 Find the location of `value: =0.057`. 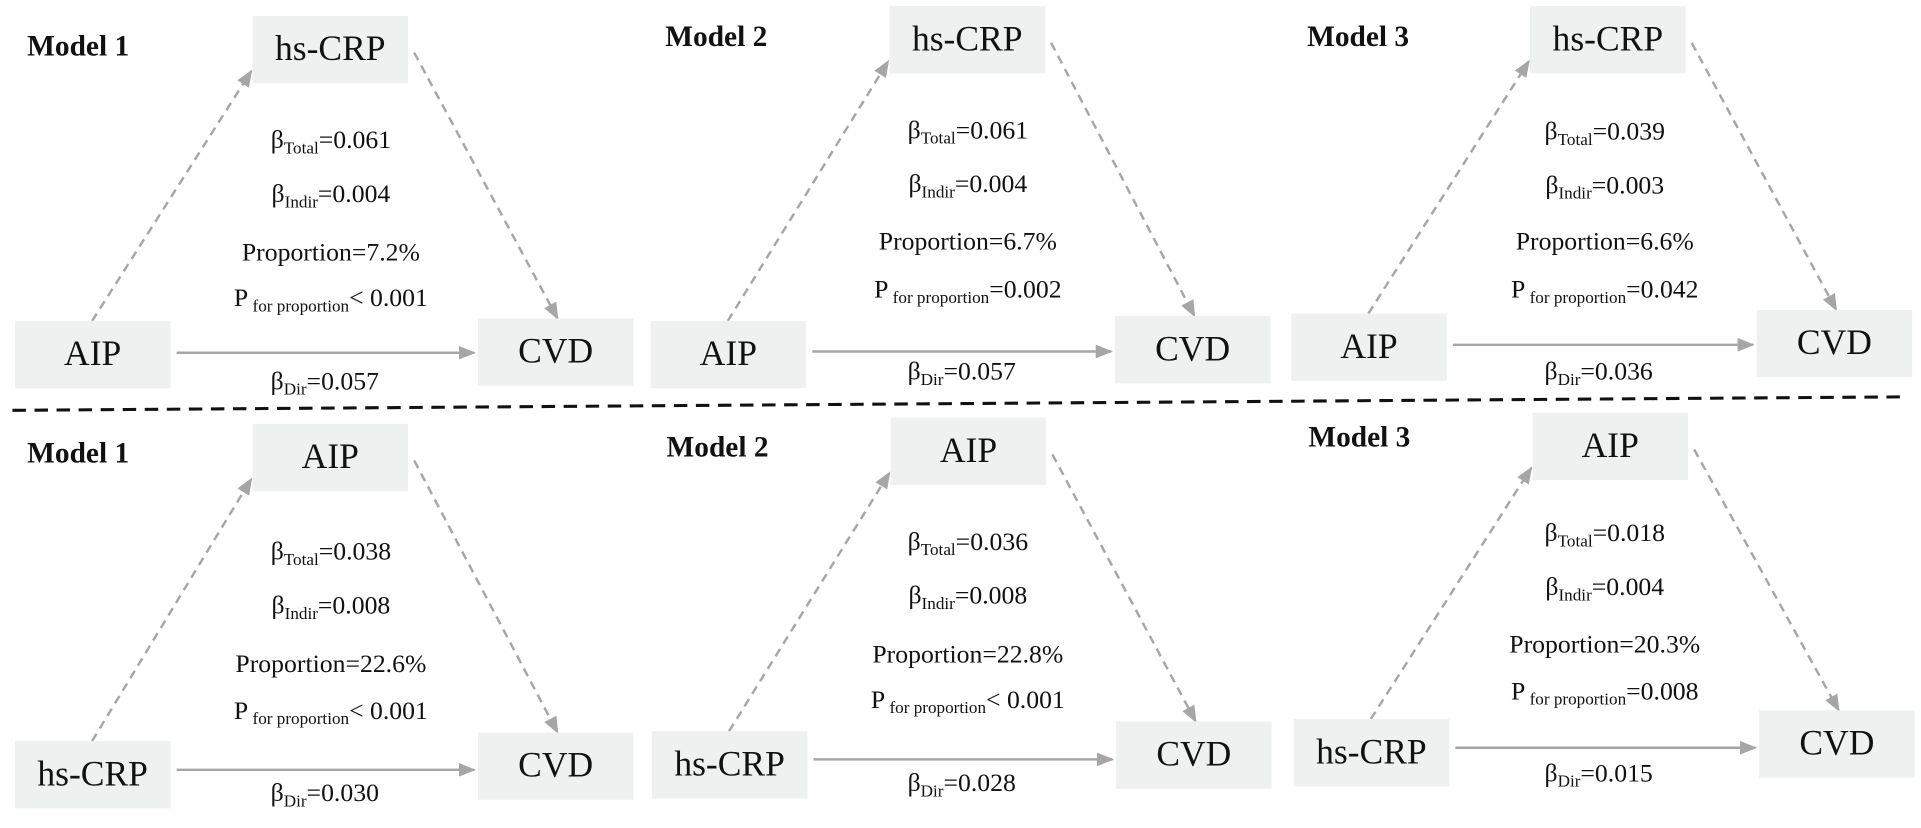

value: =0.057 is located at coordinates (343, 380).